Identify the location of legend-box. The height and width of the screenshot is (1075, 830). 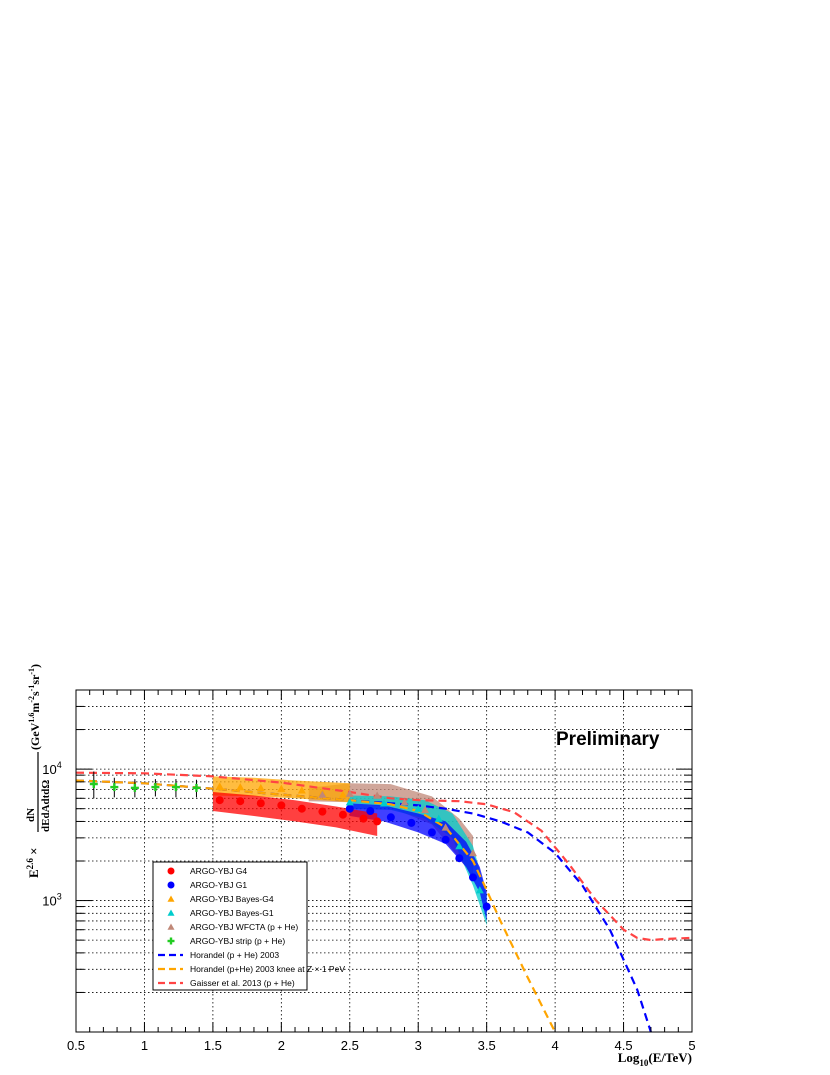
(230, 926).